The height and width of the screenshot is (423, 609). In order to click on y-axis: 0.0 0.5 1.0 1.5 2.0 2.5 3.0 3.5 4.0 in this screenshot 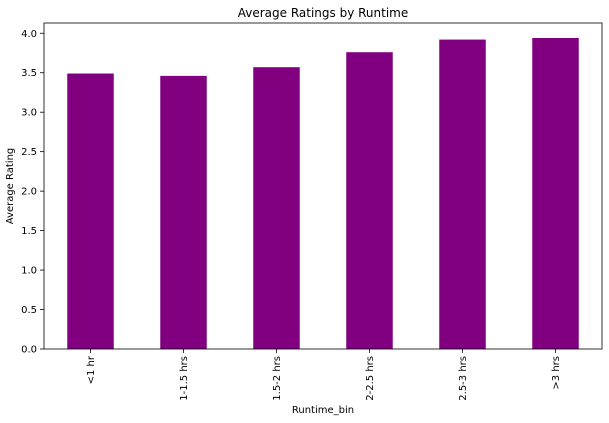, I will do `click(32, 192)`.